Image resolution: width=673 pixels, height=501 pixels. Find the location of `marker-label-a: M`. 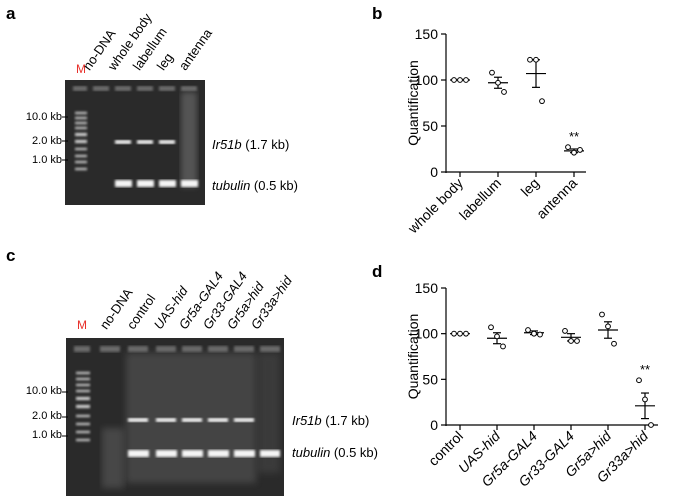

marker-label-a: M is located at coordinates (81, 69).